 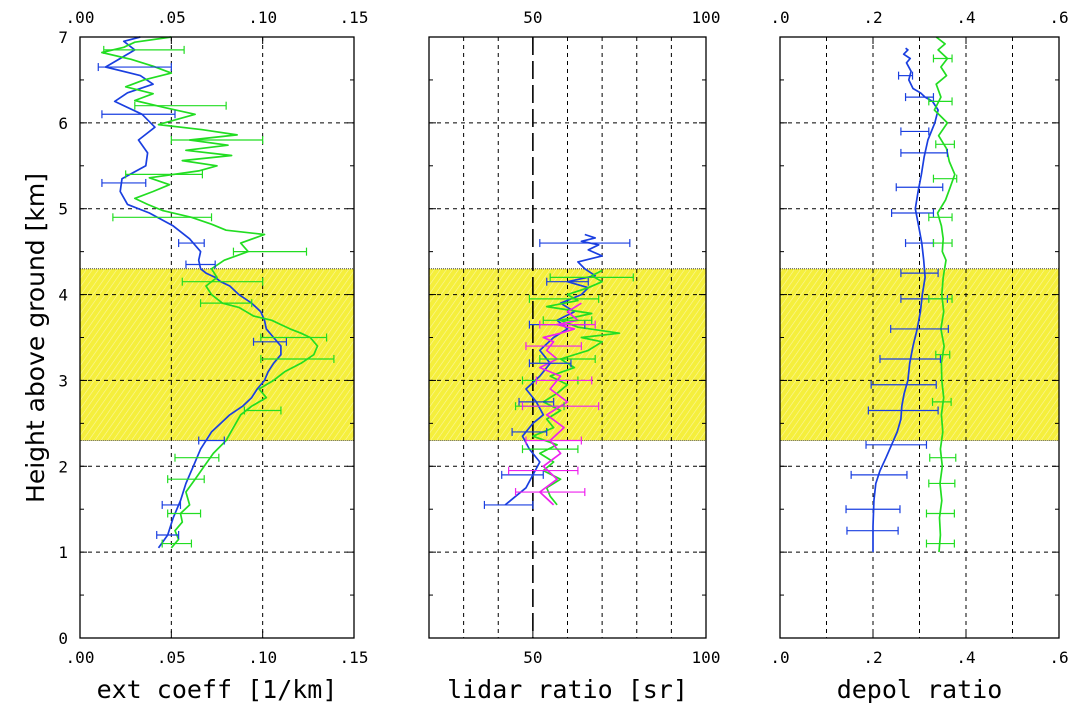 I want to click on x-axis-title: ext coeff [1/km], so click(x=217, y=689).